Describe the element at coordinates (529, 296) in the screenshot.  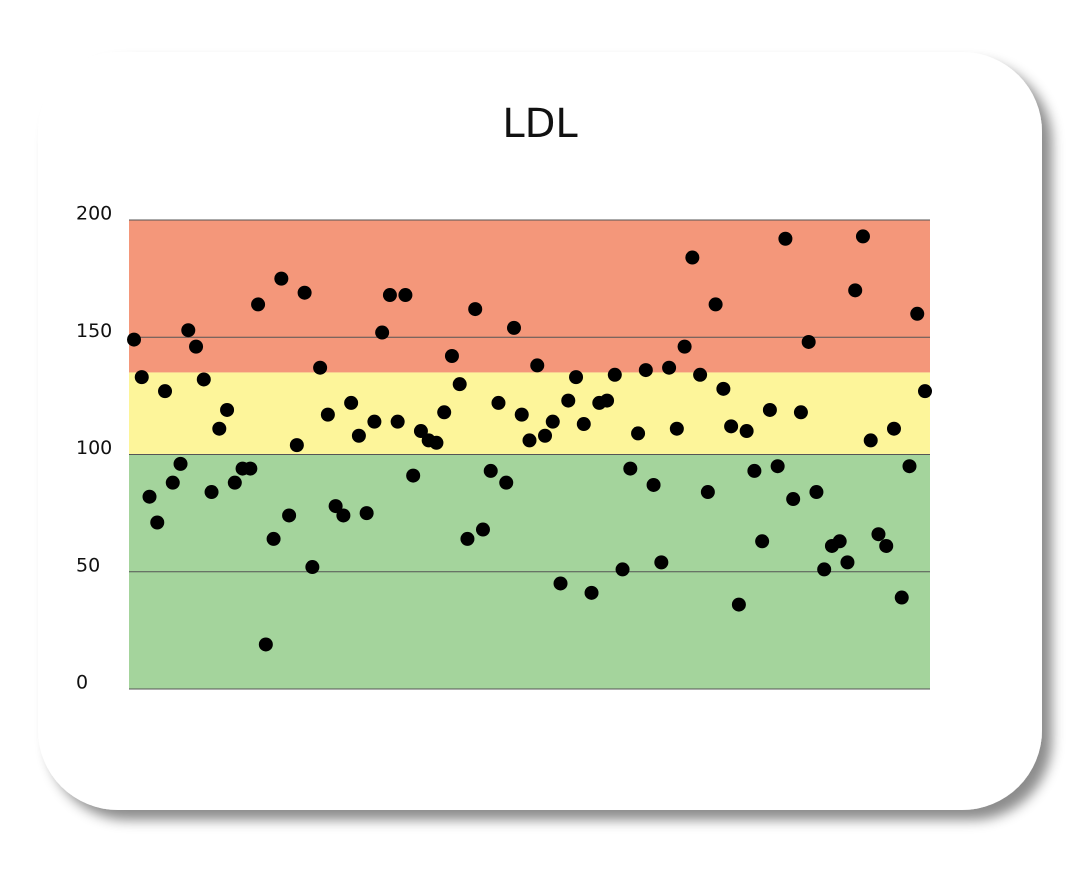
I see `band` at that location.